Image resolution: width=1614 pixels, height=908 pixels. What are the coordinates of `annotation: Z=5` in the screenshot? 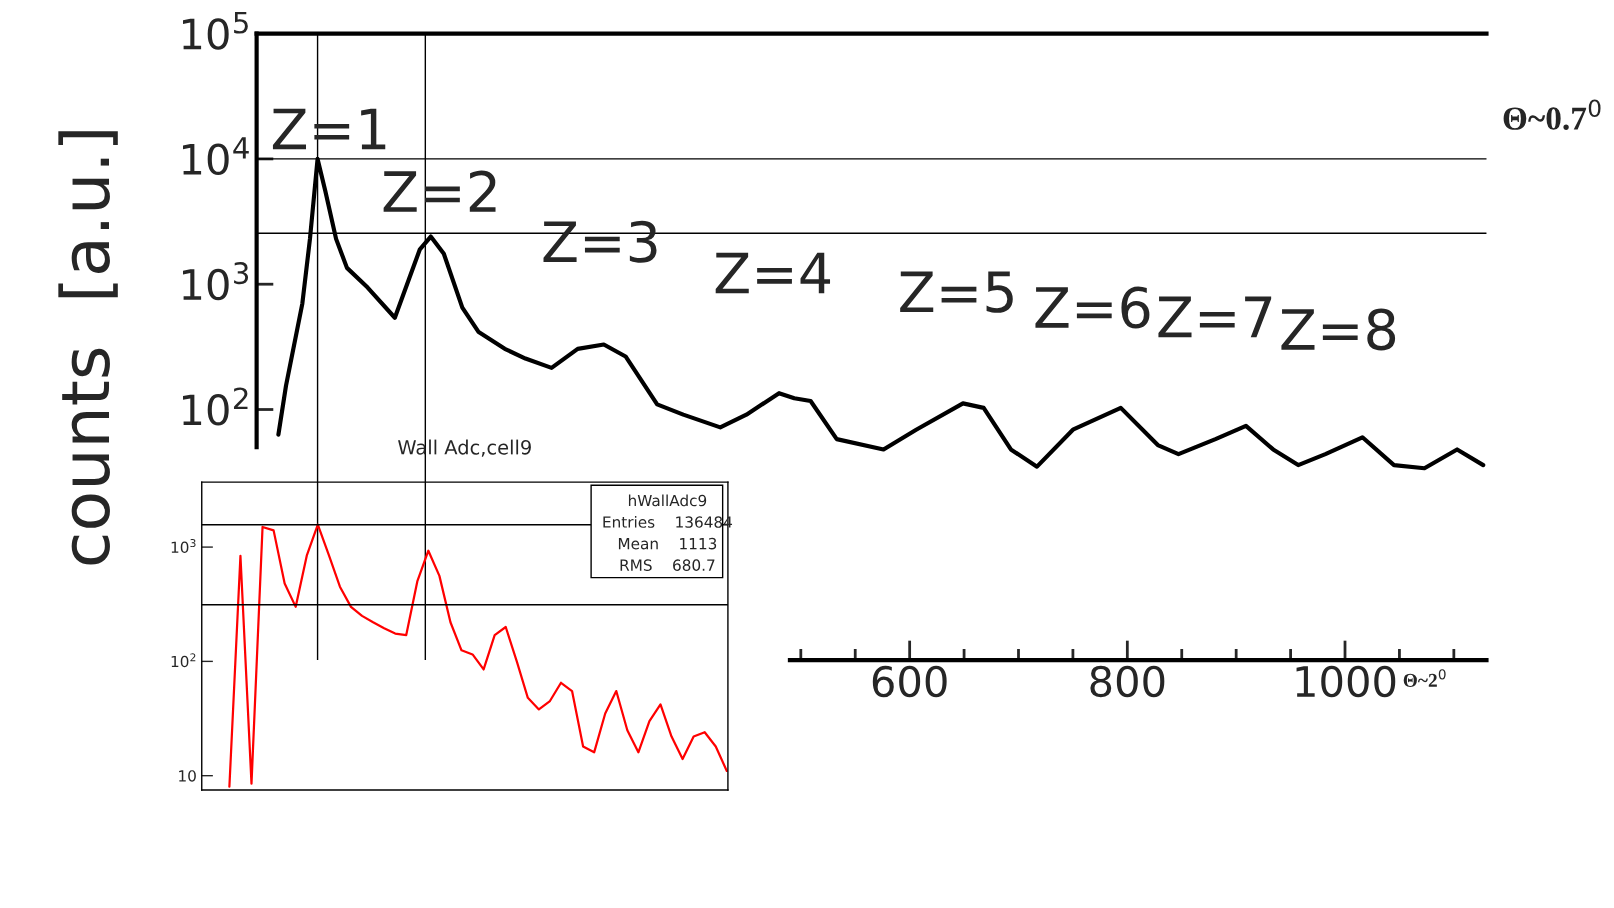 It's located at (956, 292).